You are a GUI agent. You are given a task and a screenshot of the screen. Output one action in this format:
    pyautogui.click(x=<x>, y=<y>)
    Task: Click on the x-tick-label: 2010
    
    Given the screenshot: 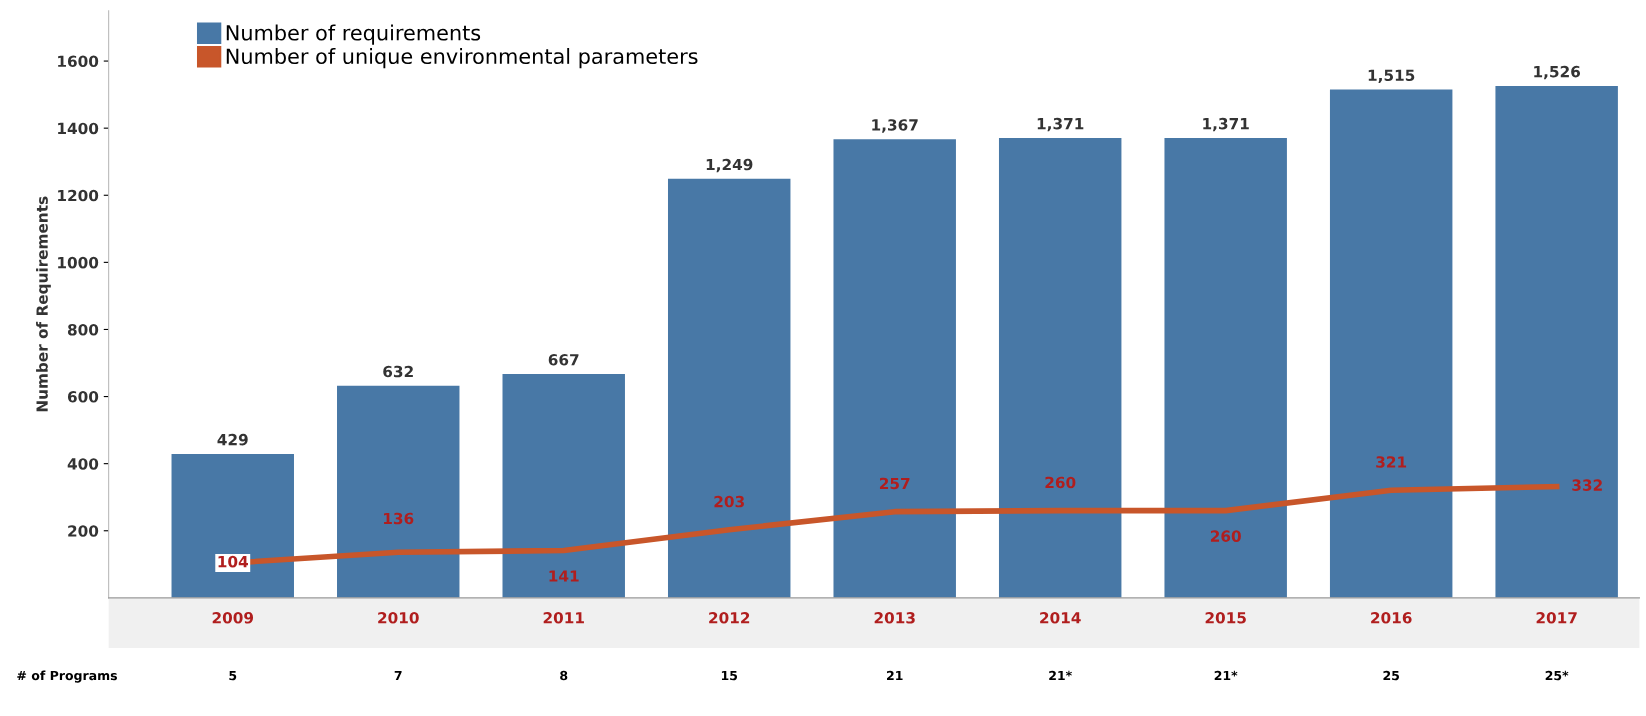 What is the action you would take?
    pyautogui.click(x=398, y=618)
    